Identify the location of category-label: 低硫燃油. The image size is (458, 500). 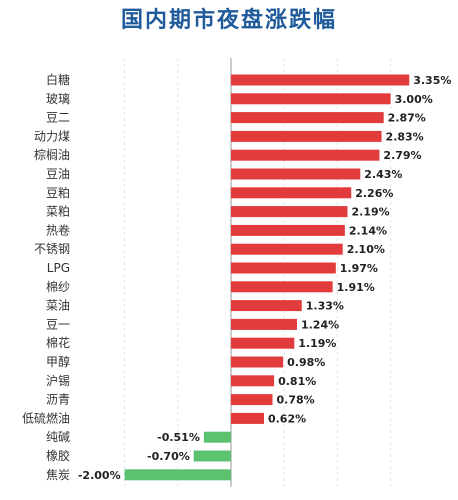
(46, 417).